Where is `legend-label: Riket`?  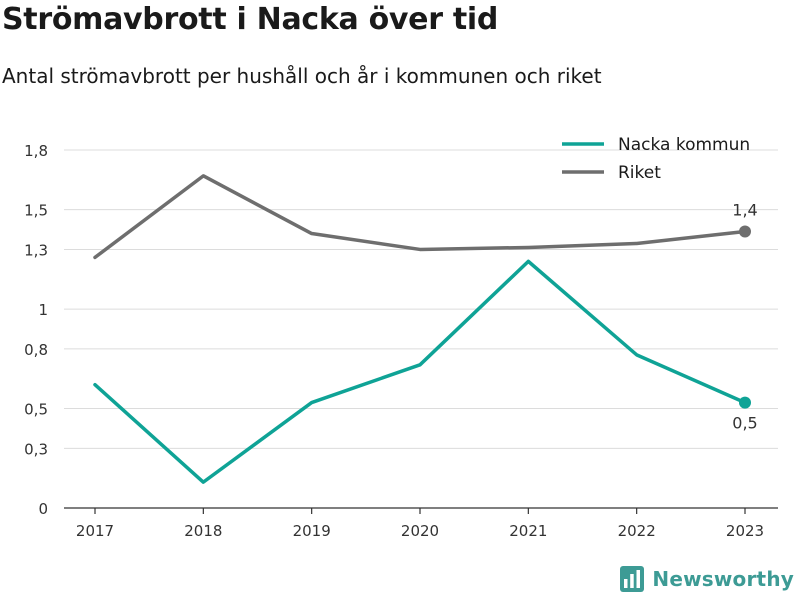 legend-label: Riket is located at coordinates (639, 173).